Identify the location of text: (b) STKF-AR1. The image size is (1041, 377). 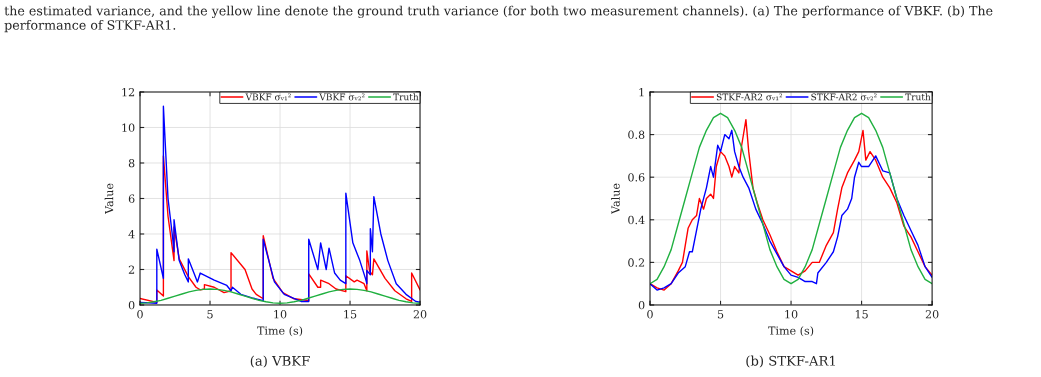
(790, 361).